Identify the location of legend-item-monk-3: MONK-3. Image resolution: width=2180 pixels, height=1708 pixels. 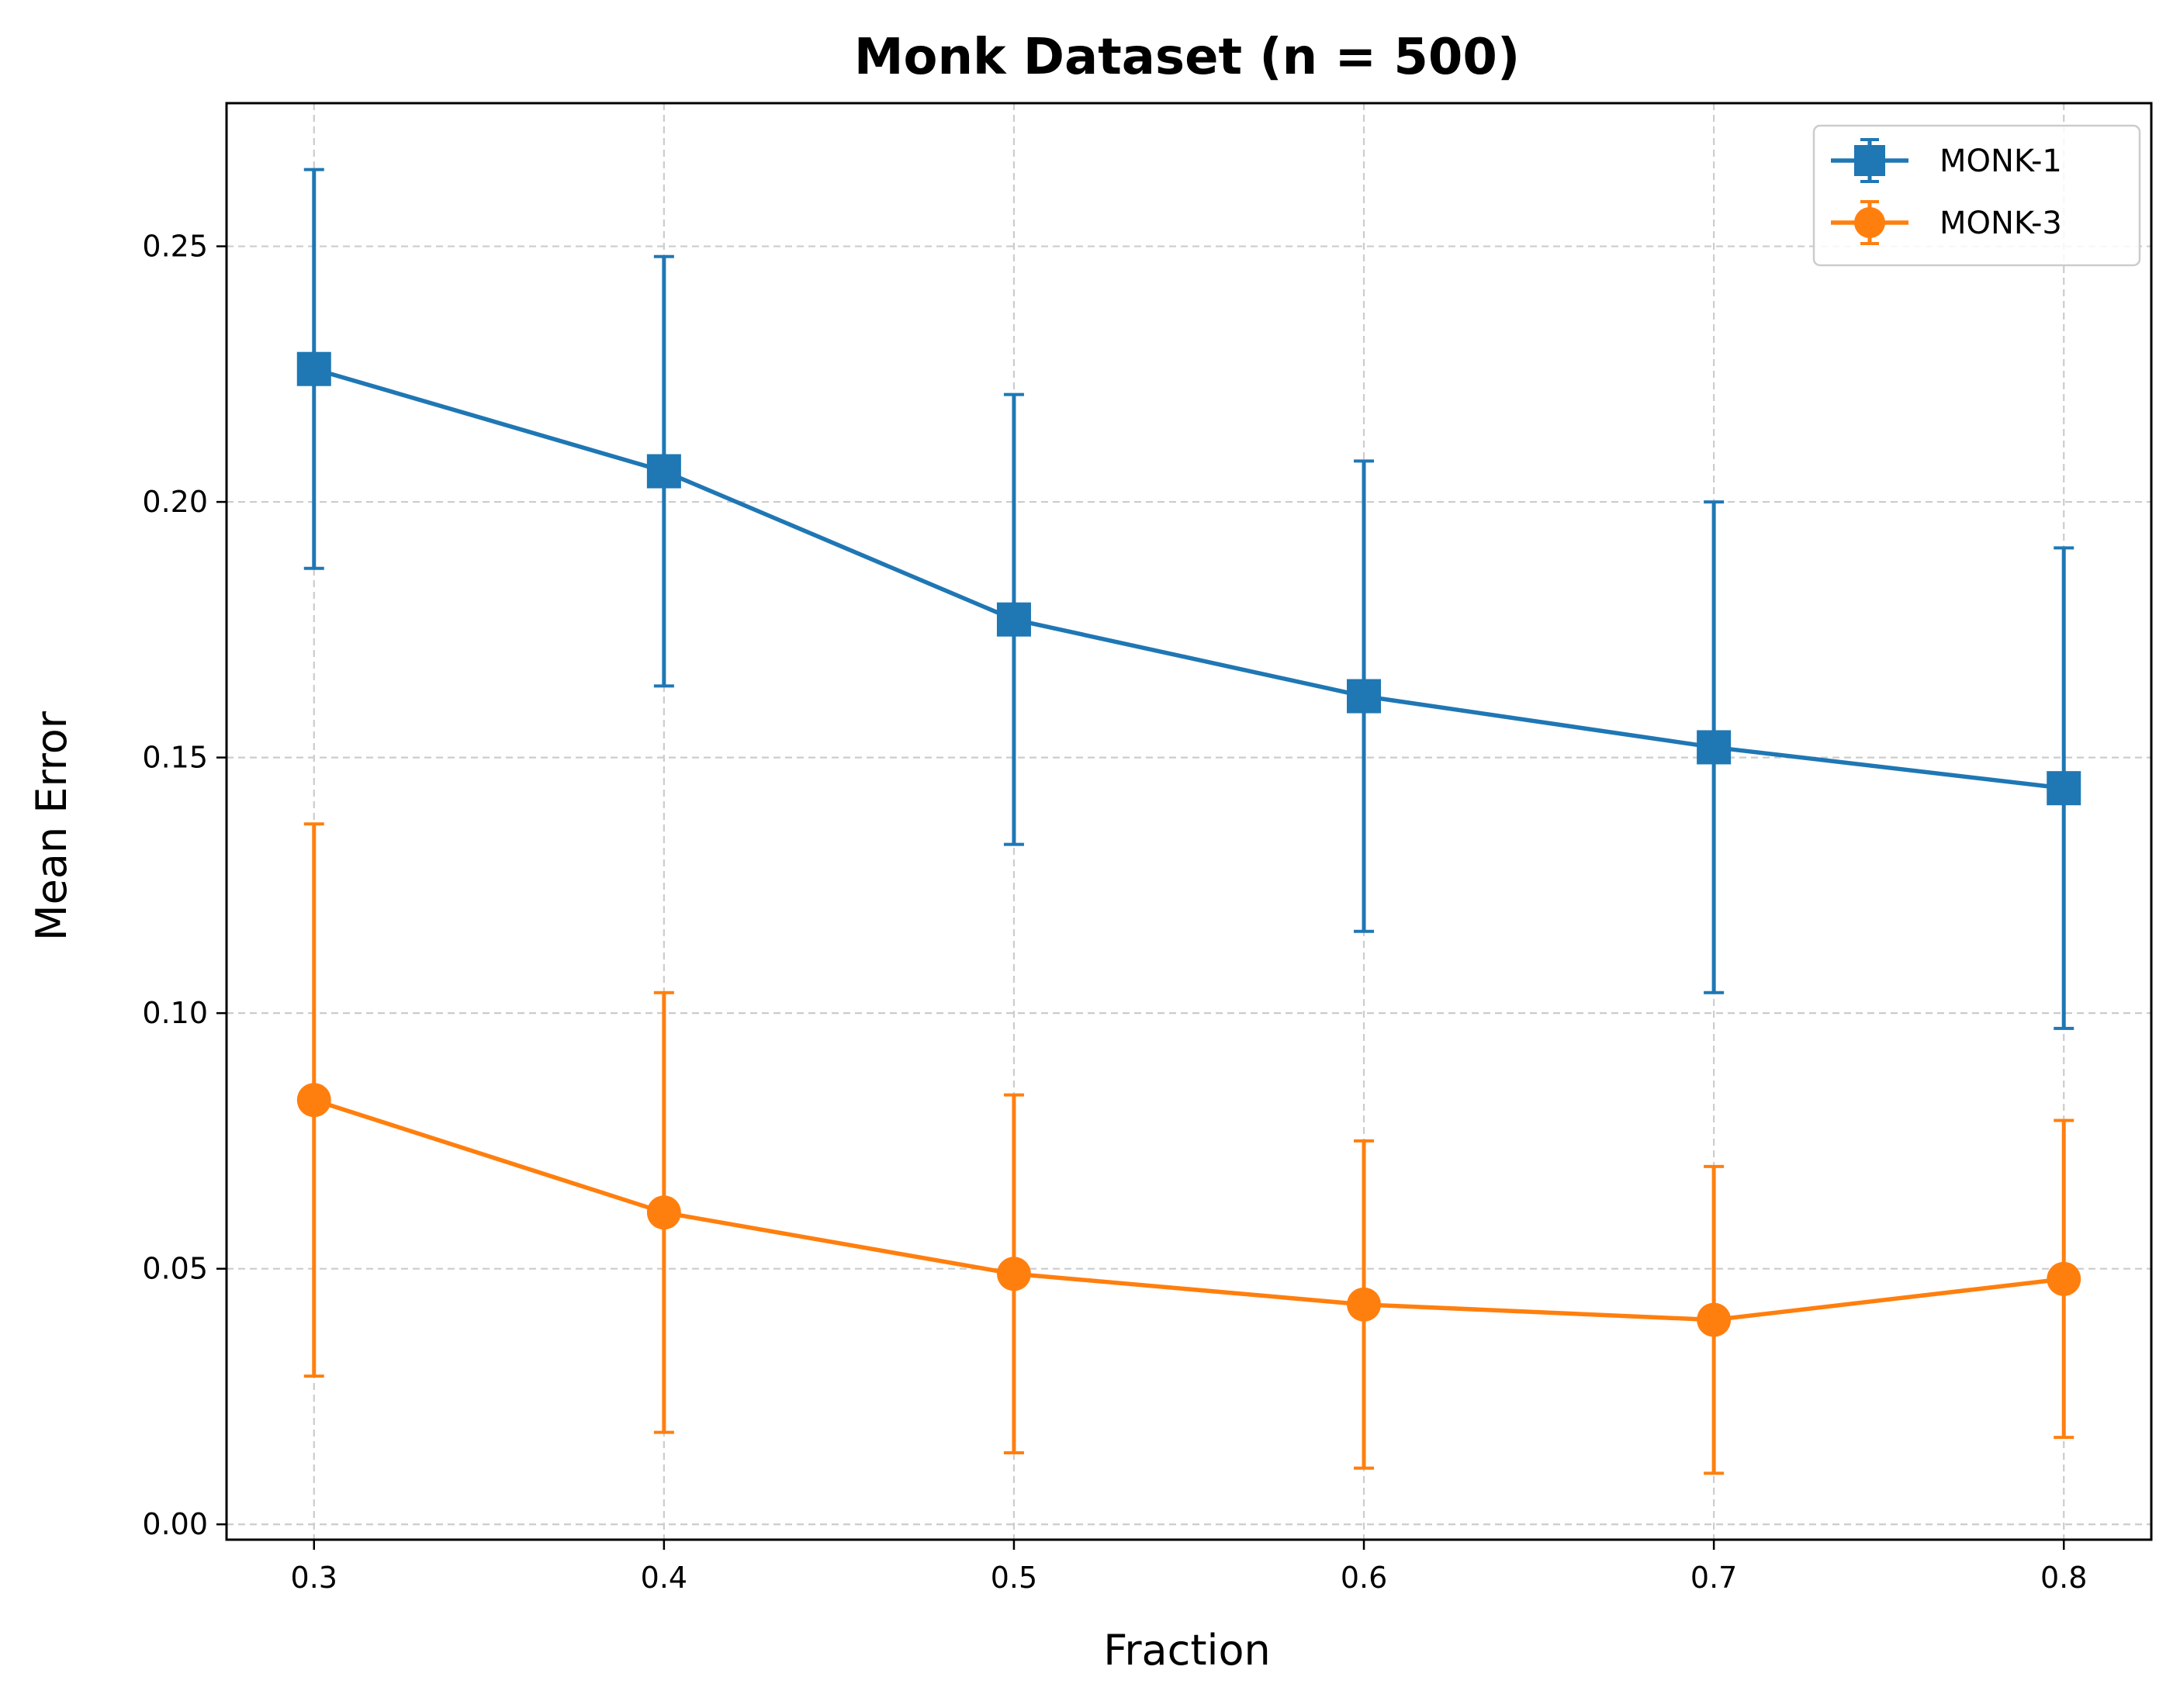
(1946, 223).